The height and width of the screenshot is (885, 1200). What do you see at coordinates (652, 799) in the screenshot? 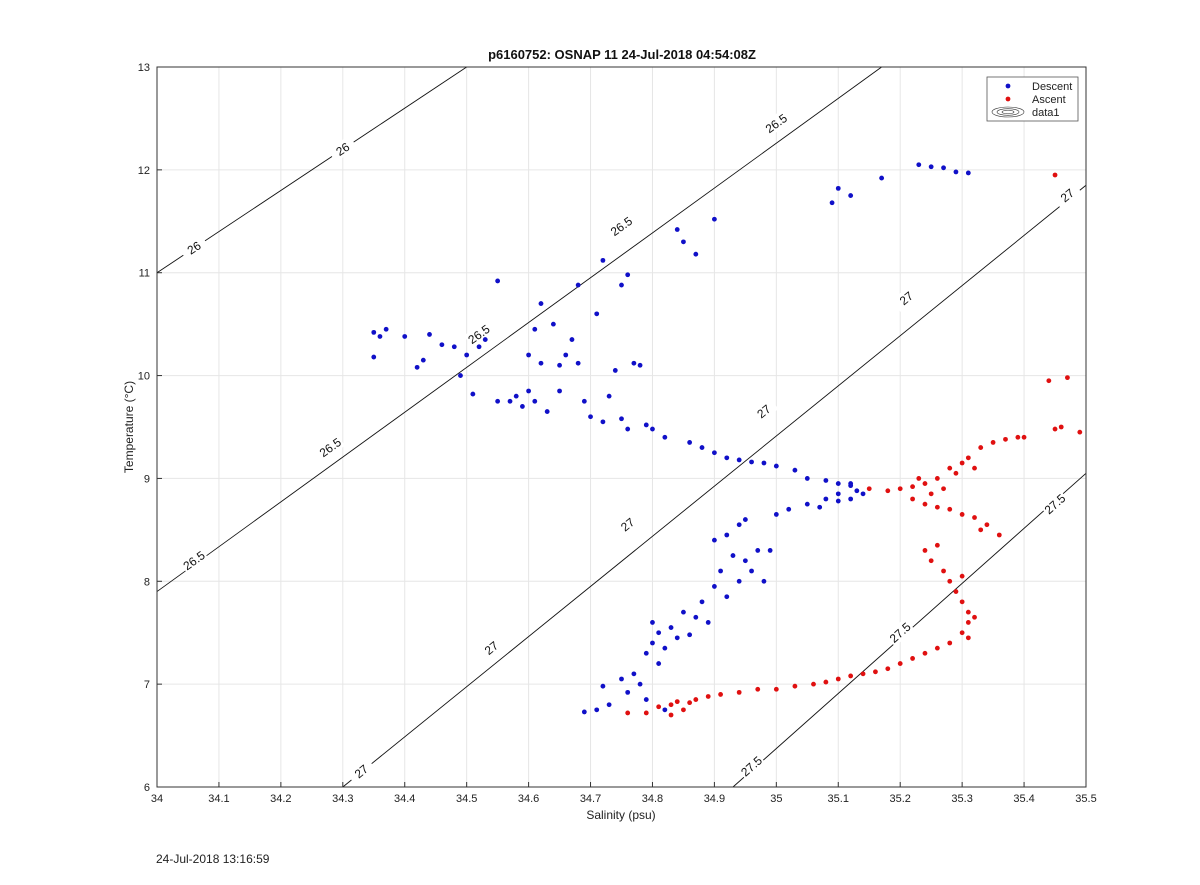
I see `x-tick-label: 34.8` at bounding box center [652, 799].